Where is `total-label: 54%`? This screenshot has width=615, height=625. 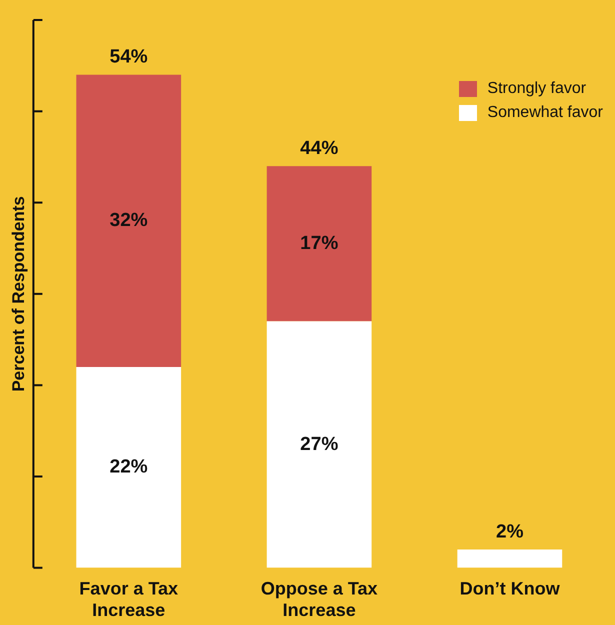
total-label: 54% is located at coordinates (129, 57).